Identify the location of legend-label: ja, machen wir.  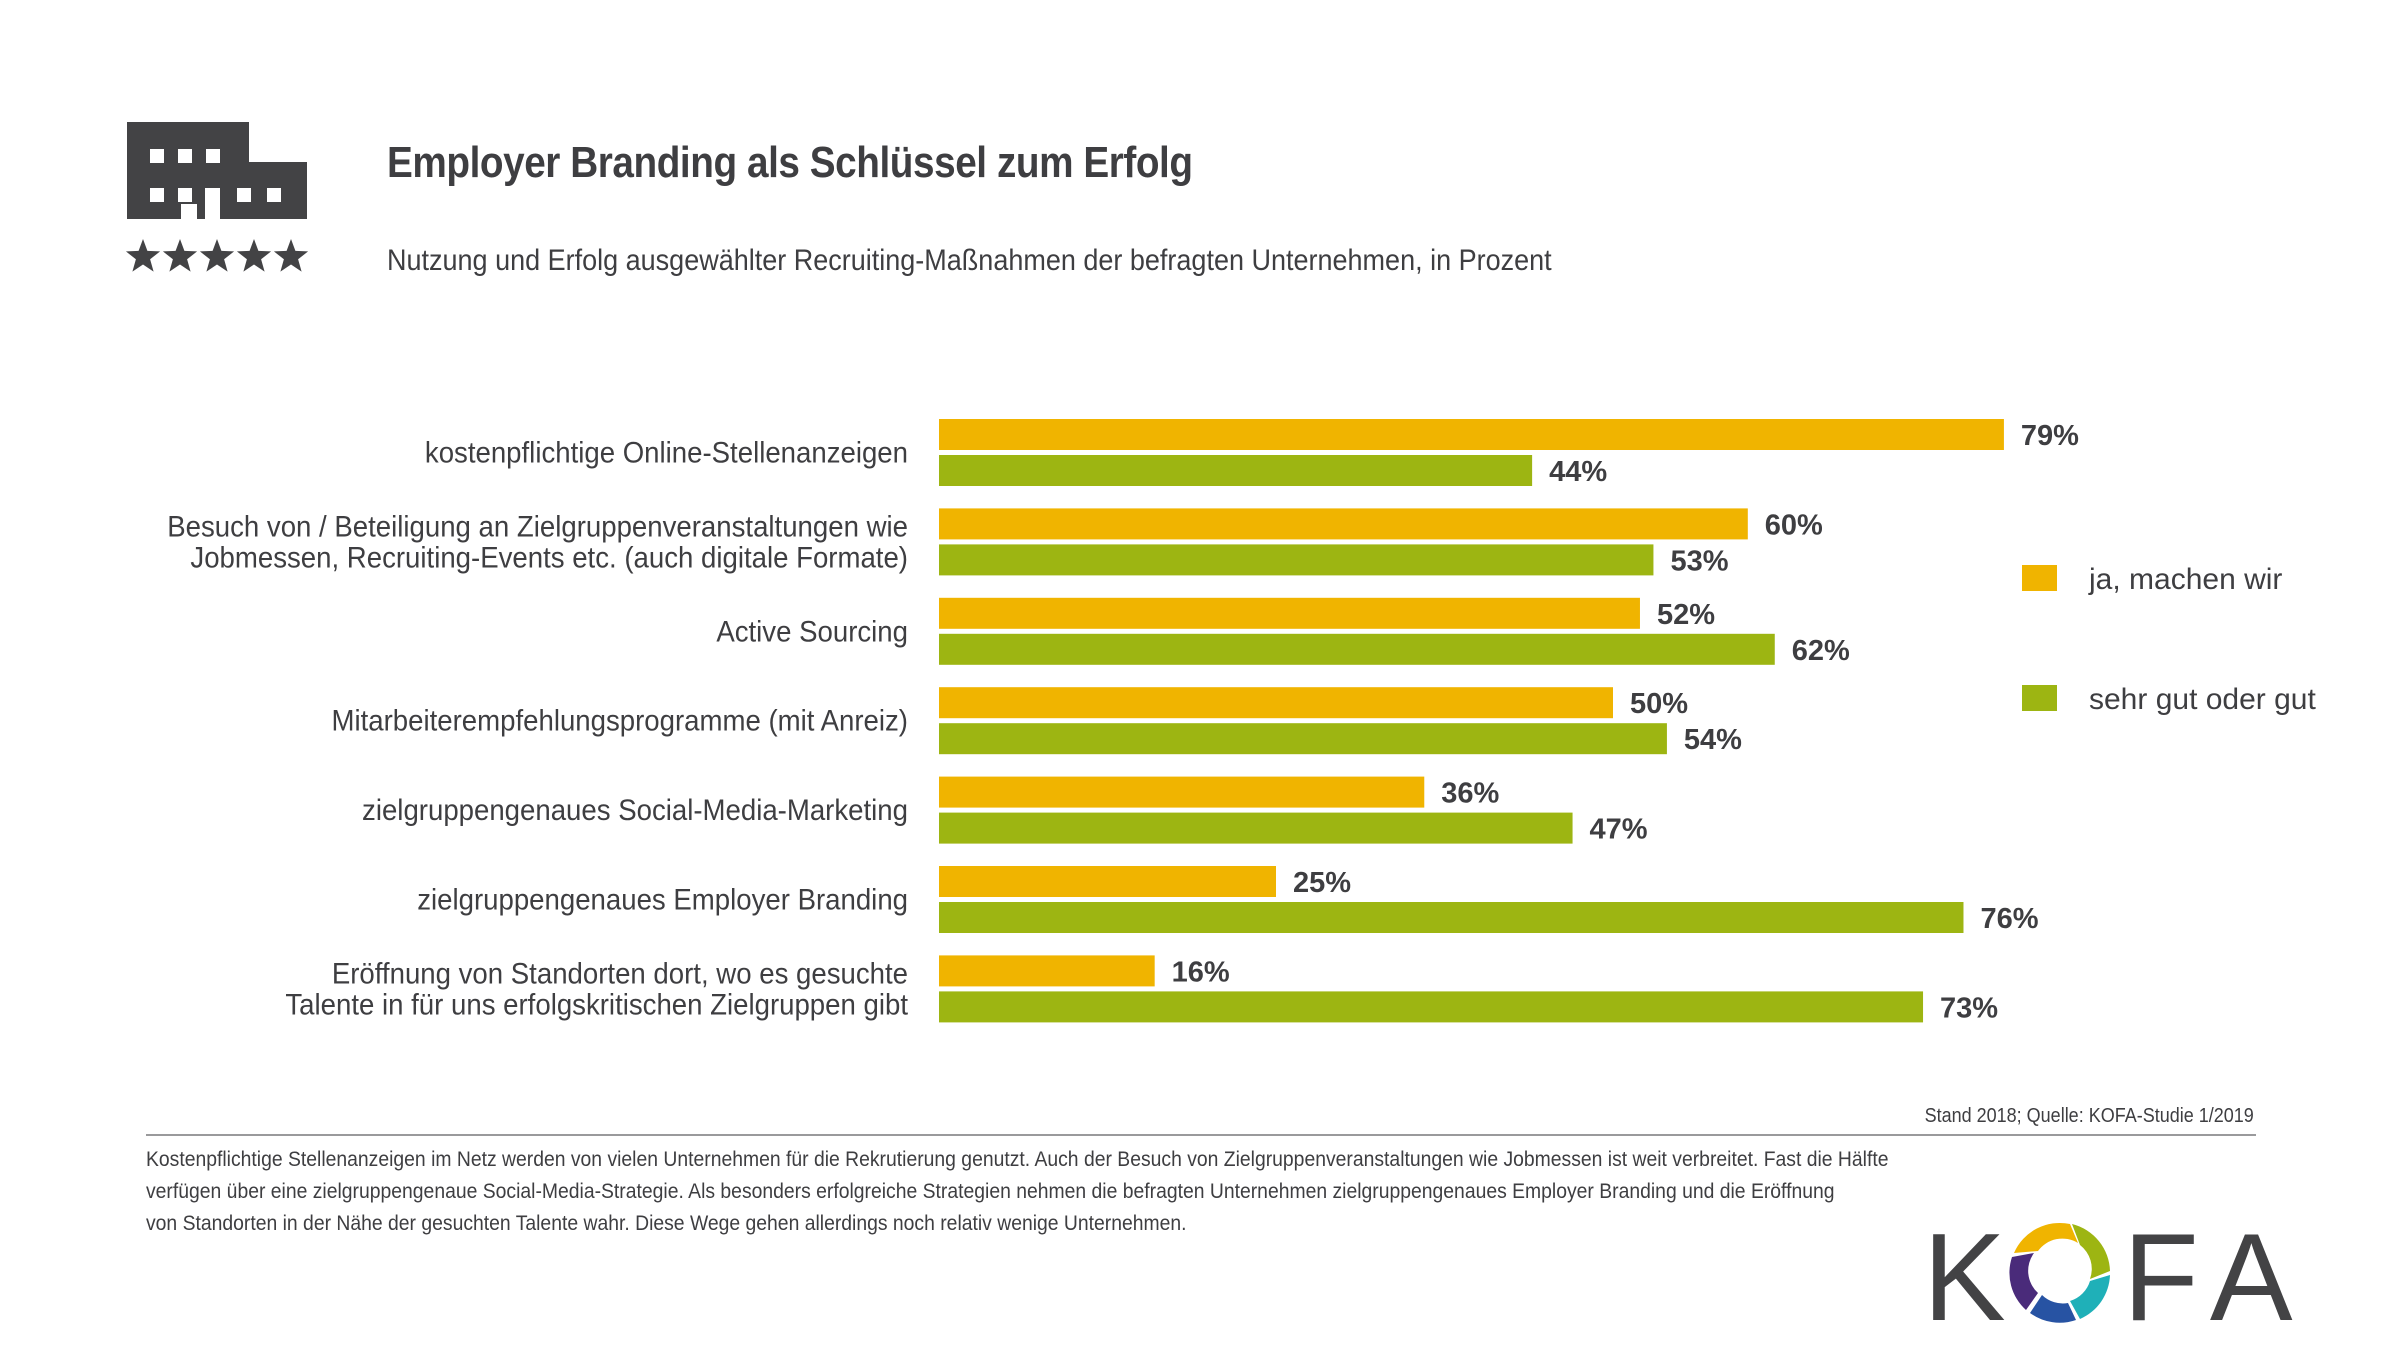
(2185, 579).